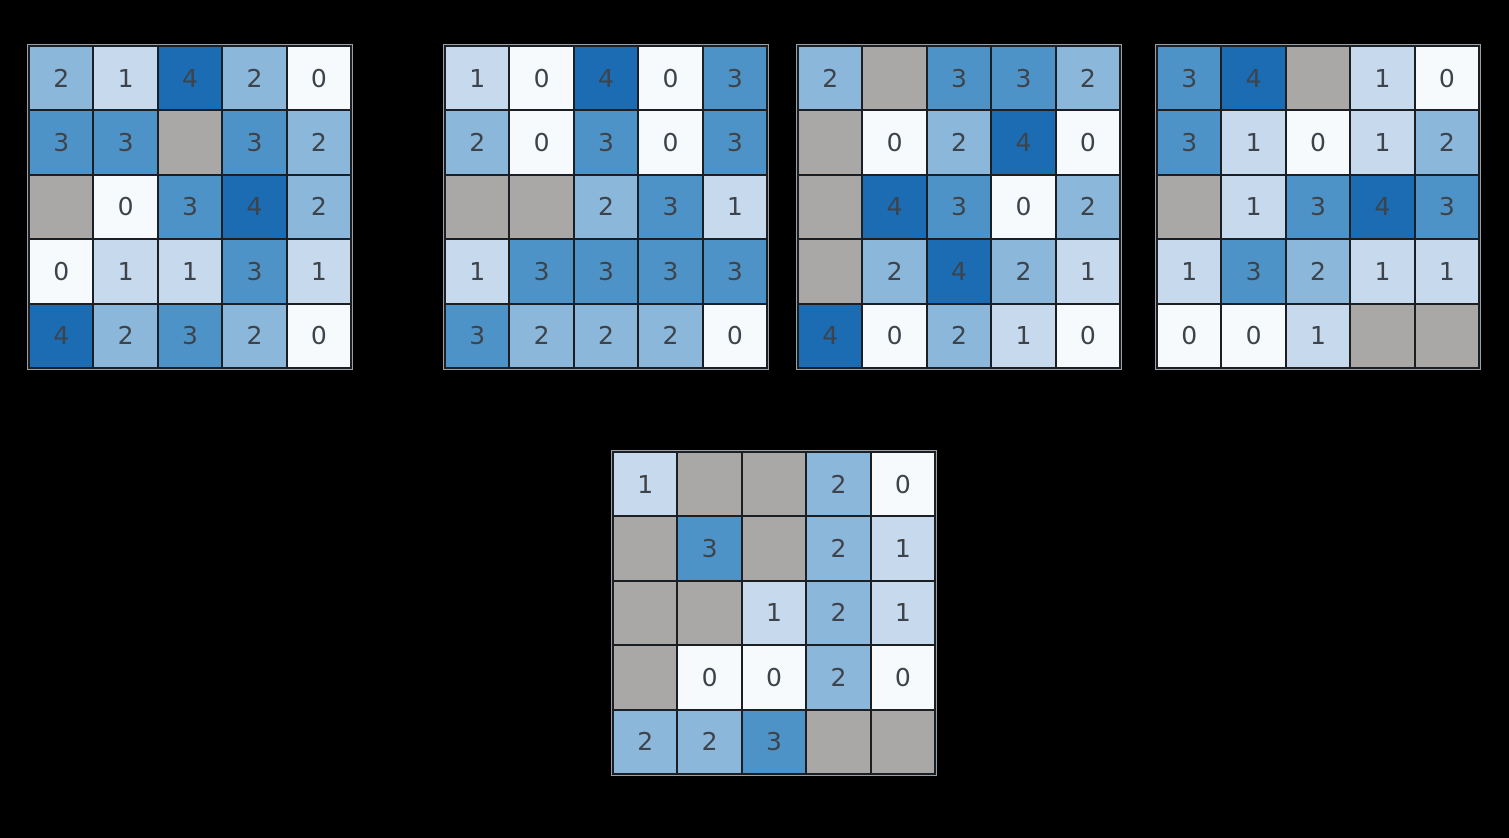 The height and width of the screenshot is (838, 1509). What do you see at coordinates (1023, 207) in the screenshot?
I see `heatmap-cell-r2c3: 0` at bounding box center [1023, 207].